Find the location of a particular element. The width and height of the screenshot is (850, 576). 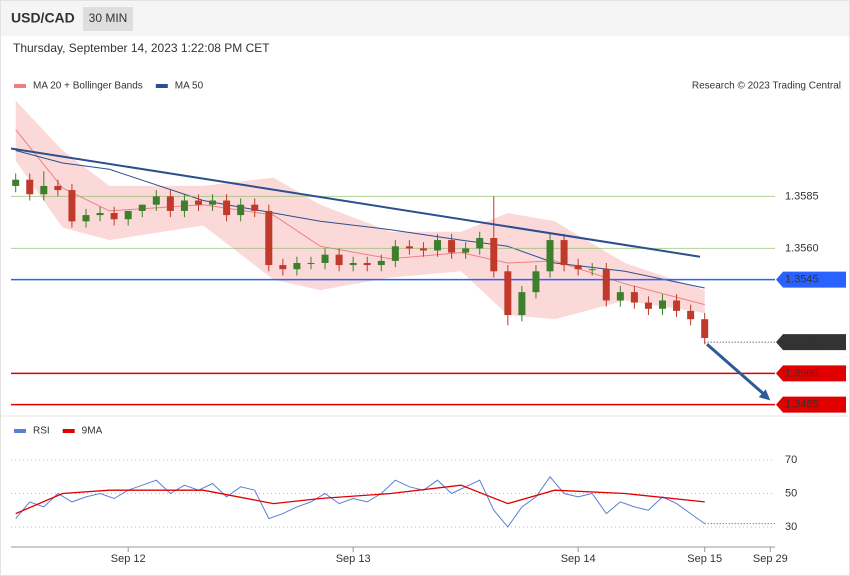

x-tick-label: Sep 29 is located at coordinates (770, 559).